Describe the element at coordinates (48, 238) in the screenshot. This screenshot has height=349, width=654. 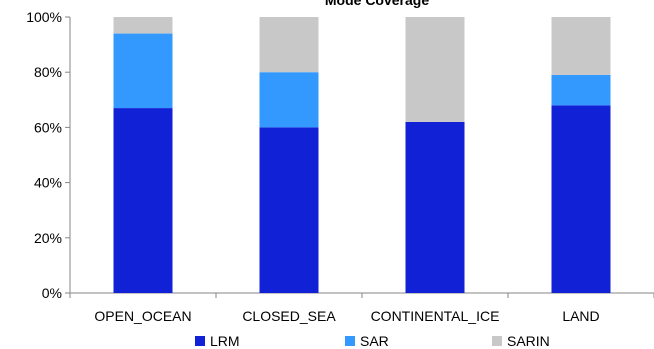
I see `y-tick-label: 20%` at that location.